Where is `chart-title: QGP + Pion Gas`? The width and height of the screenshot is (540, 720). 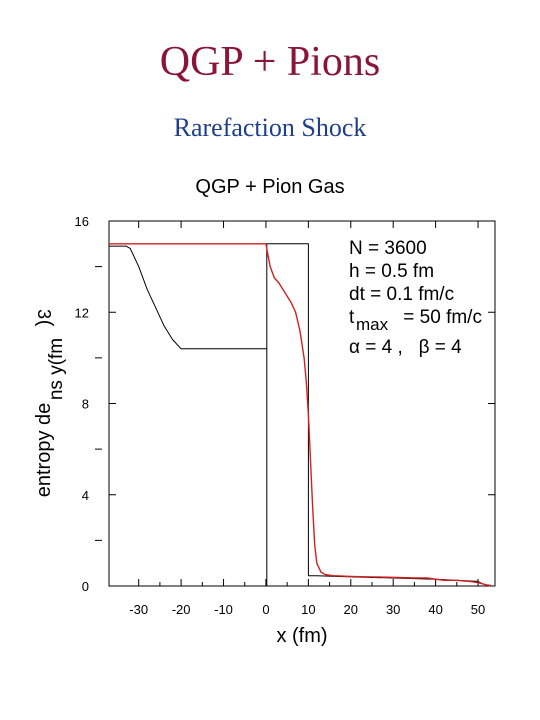
chart-title: QGP + Pion Gas is located at coordinates (269, 187).